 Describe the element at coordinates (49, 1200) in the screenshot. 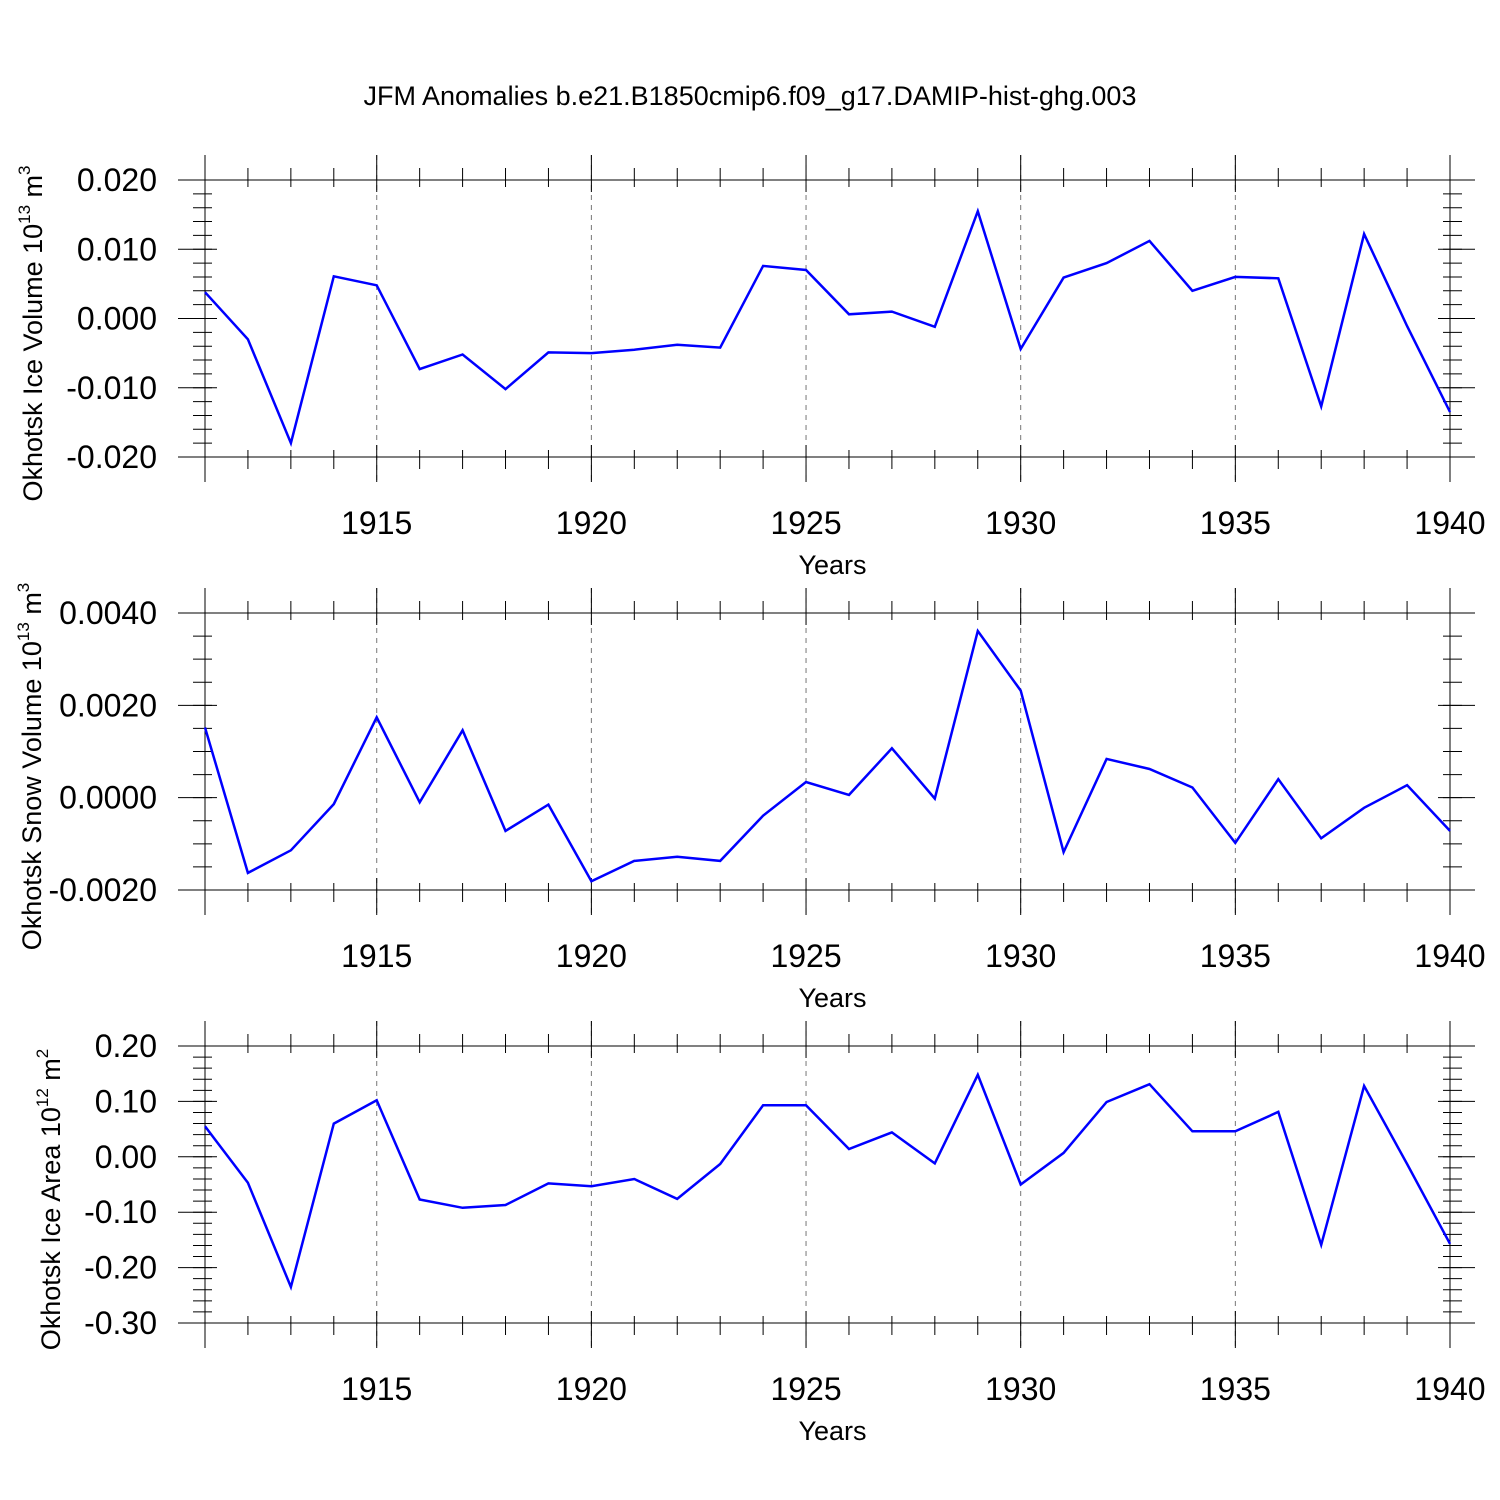

I see `y-axis-label: Okhotsk Ice Area 1012 m2` at that location.